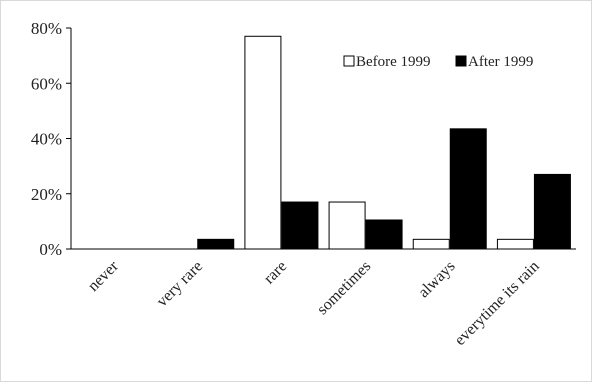  What do you see at coordinates (46, 28) in the screenshot?
I see `y-tick-label: 80%` at bounding box center [46, 28].